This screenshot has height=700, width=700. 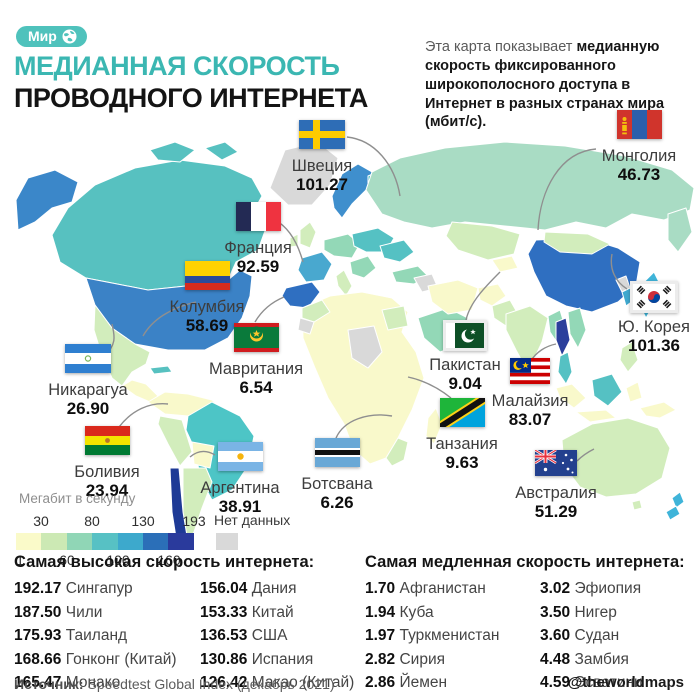 I want to click on list-item: 2.82 Сирия, so click(x=405, y=659).